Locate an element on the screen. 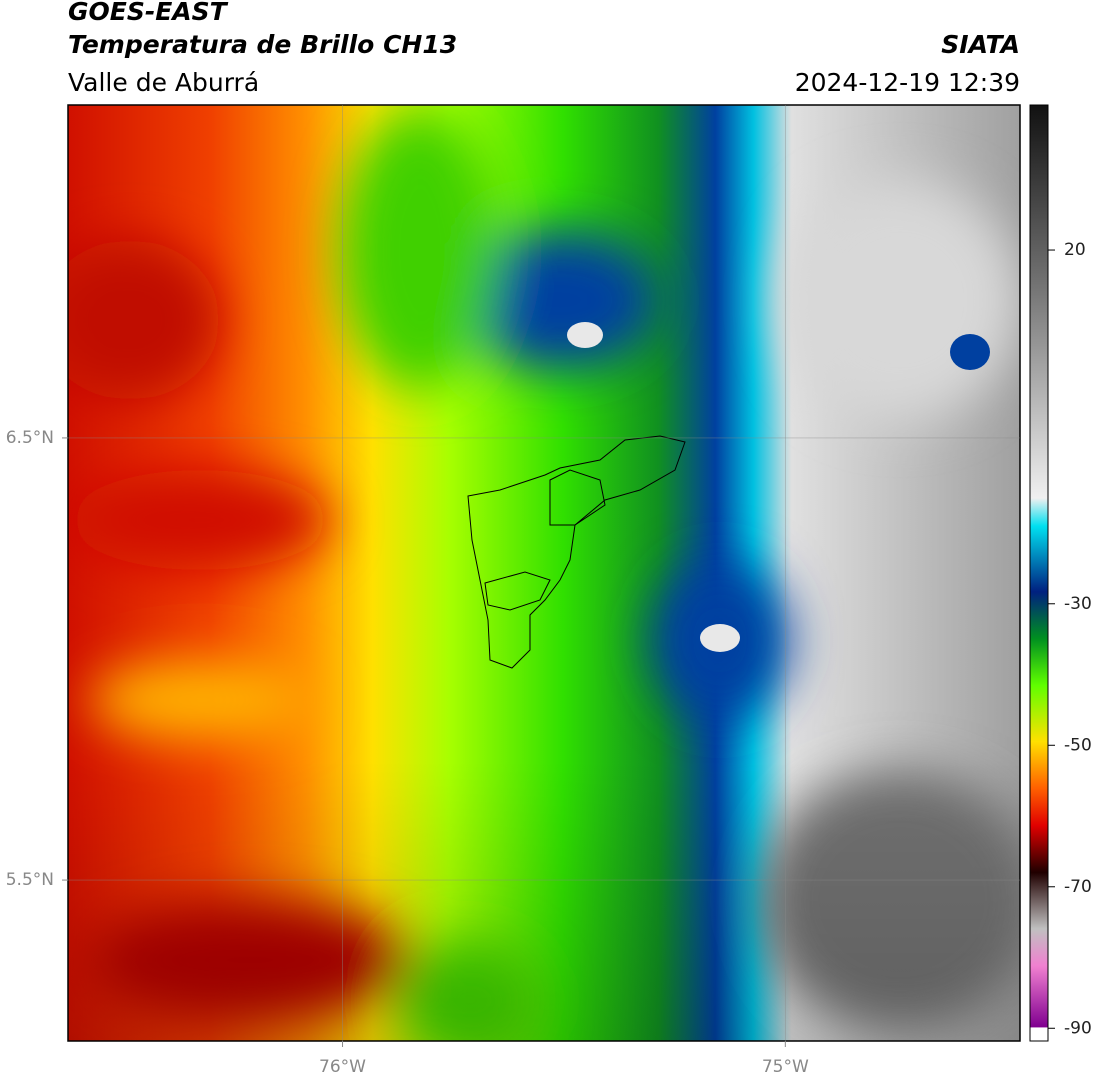  datetime: 2024-12-19 12:39 is located at coordinates (907, 82).